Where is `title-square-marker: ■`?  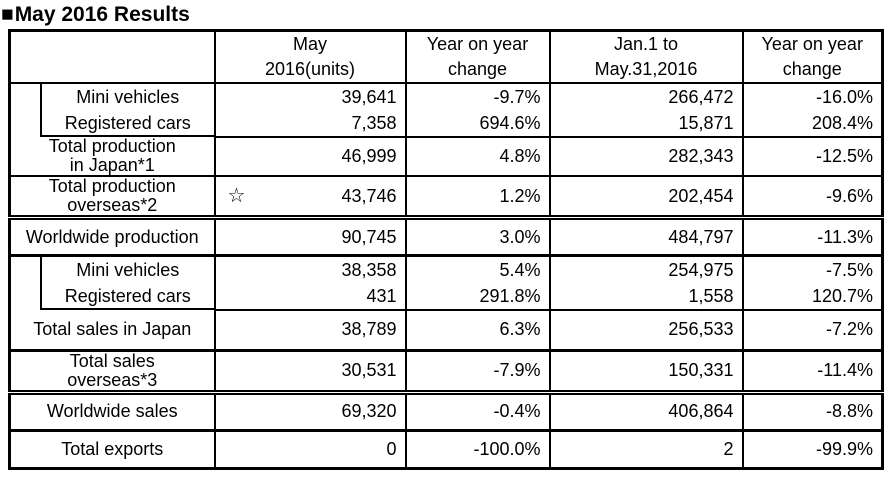 title-square-marker: ■ is located at coordinates (7, 14).